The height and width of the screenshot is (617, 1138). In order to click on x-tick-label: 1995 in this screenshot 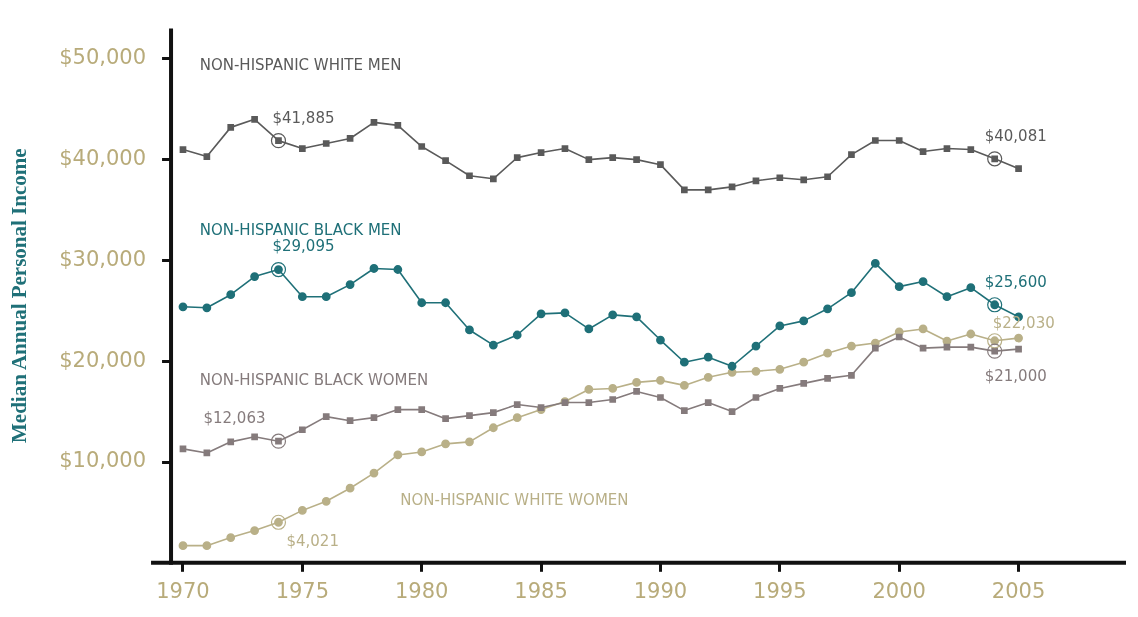, I will do `click(780, 590)`.